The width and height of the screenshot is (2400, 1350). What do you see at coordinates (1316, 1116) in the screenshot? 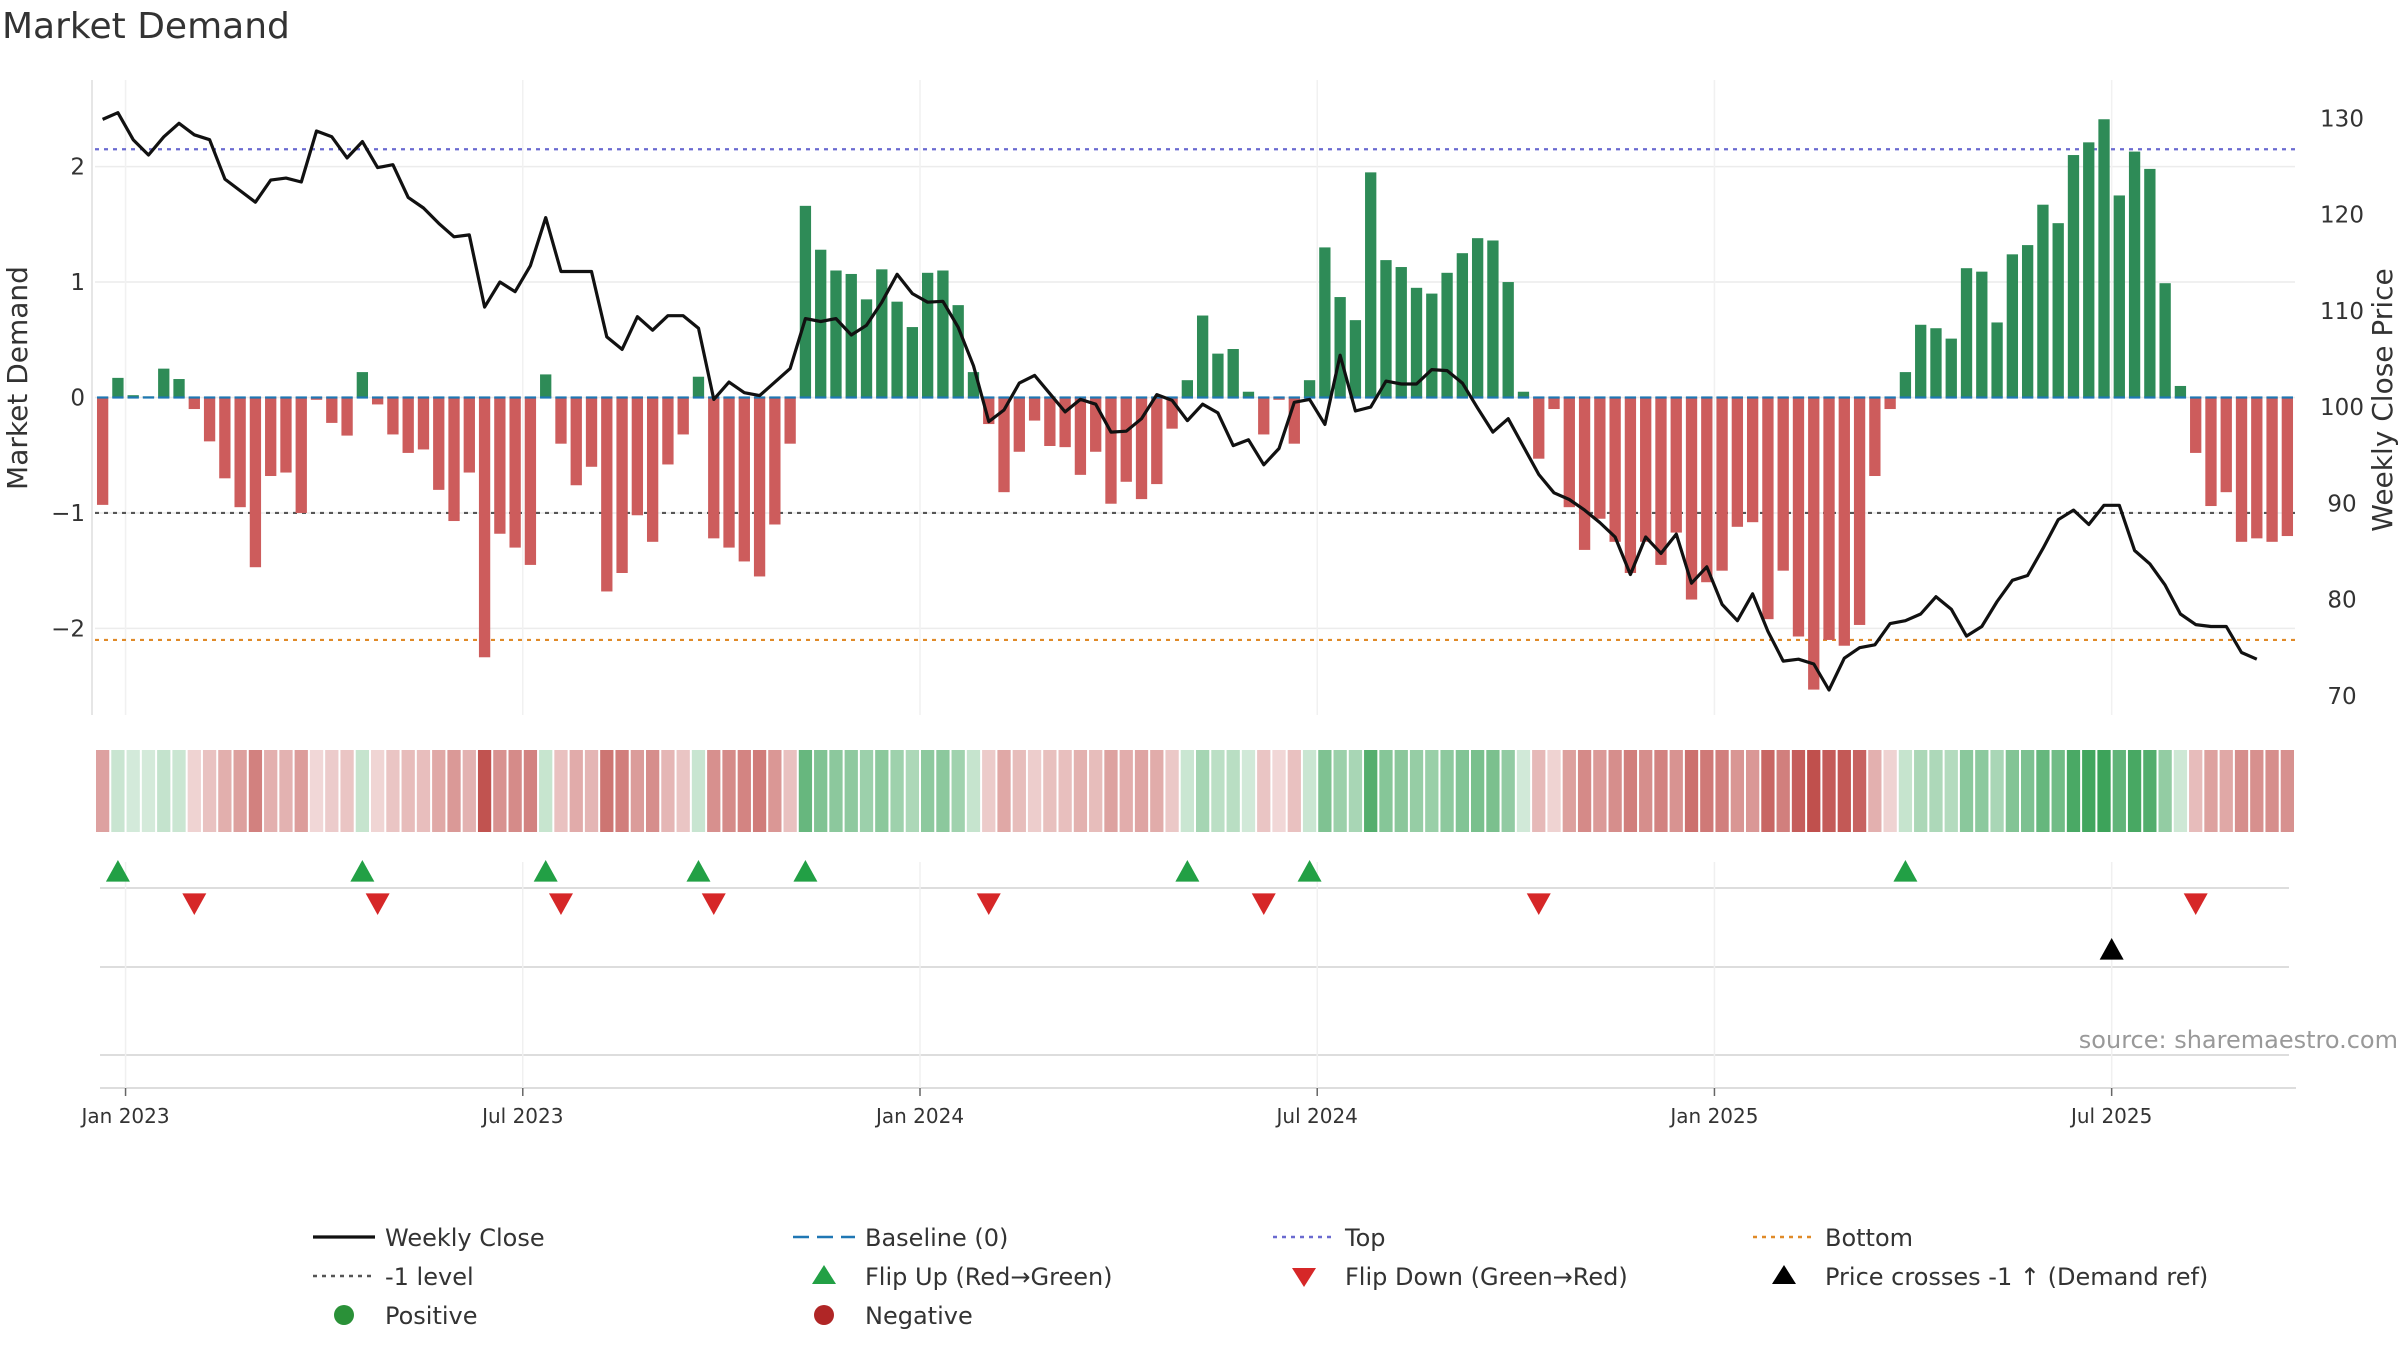
I see `date-tick-label: Jul 2024` at bounding box center [1316, 1116].